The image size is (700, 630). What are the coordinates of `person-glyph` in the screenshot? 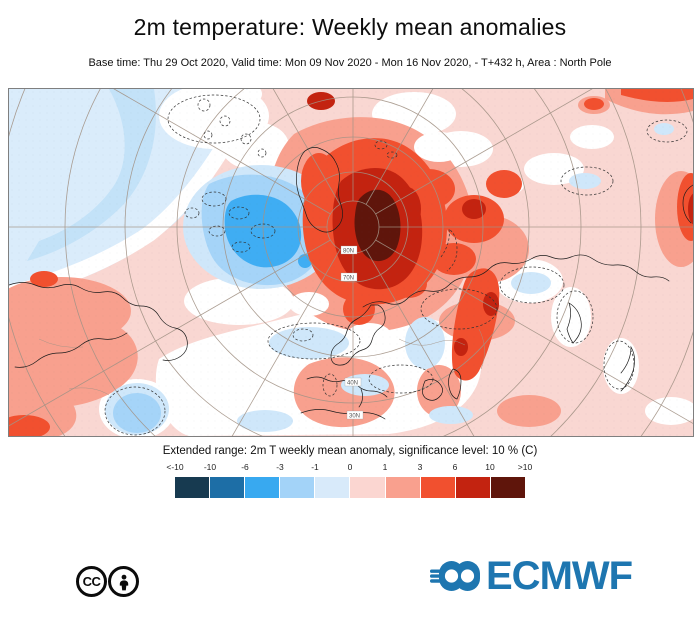 It's located at (123, 582).